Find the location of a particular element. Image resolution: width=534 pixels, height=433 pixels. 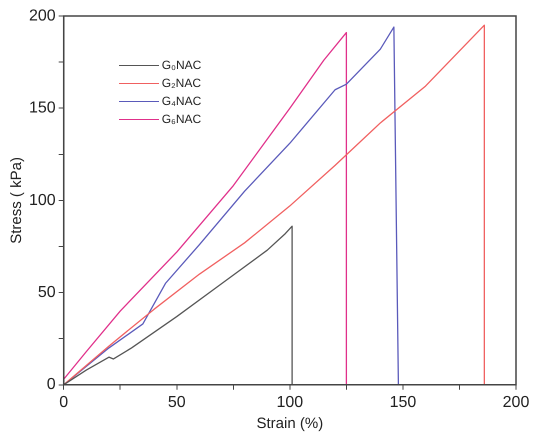

y-tick-label: 200 is located at coordinates (42, 15).